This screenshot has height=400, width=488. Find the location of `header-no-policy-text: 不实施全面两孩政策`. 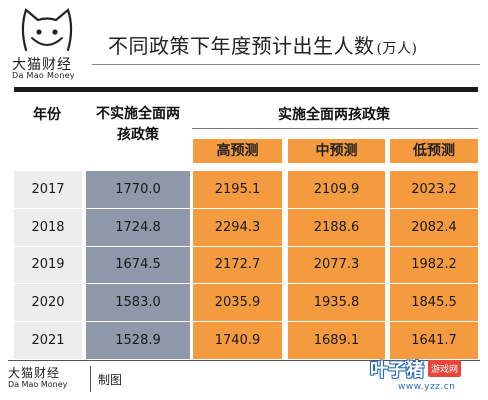

header-no-policy-text: 不实施全面两孩政策 is located at coordinates (138, 124).